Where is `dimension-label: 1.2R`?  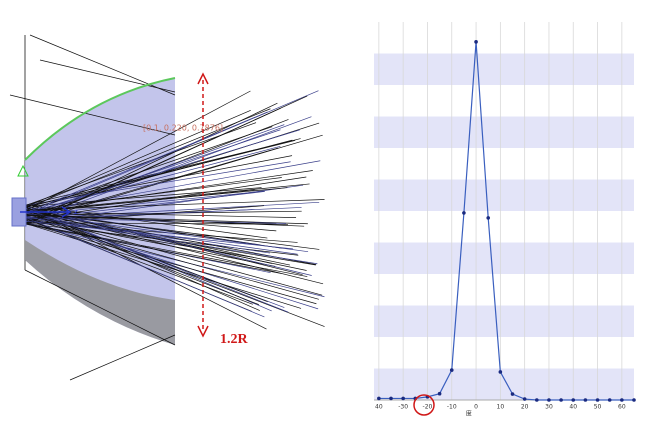
dimension-label: 1.2R is located at coordinates (234, 339).